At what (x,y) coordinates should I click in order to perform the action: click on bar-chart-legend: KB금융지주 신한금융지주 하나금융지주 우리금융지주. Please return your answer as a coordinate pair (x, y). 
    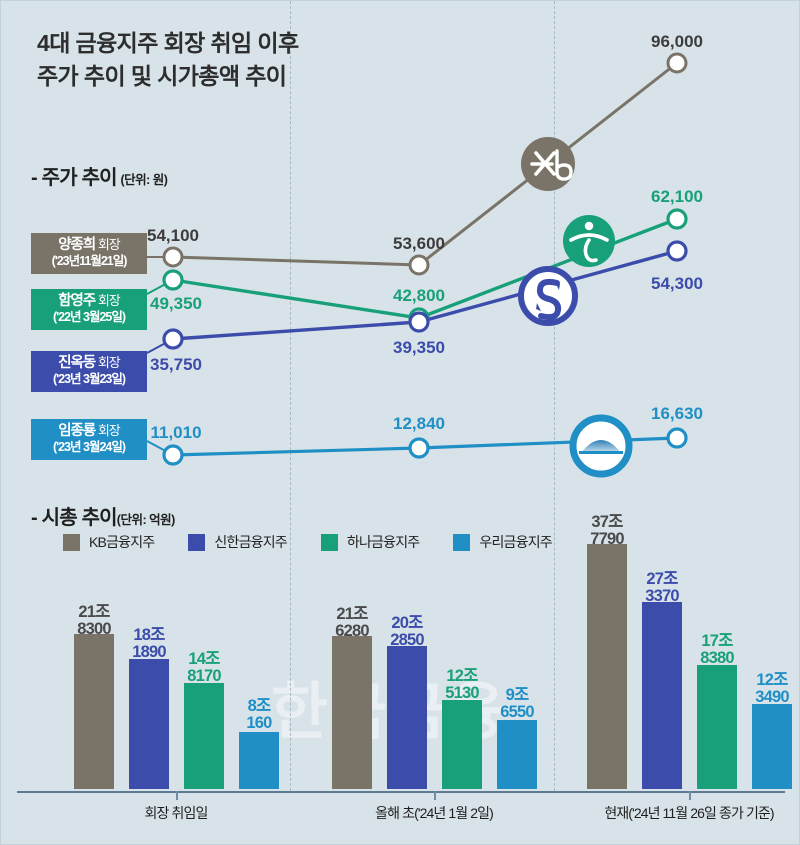
    Looking at the image, I should click on (324, 542).